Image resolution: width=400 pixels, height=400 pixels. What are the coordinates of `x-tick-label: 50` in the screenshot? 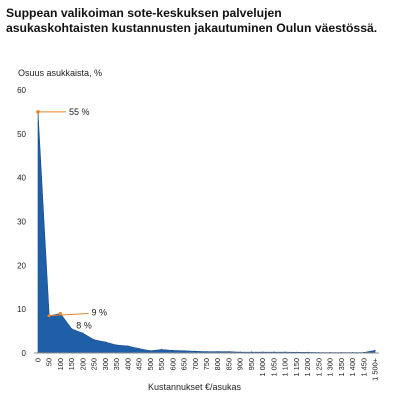 It's located at (49, 362).